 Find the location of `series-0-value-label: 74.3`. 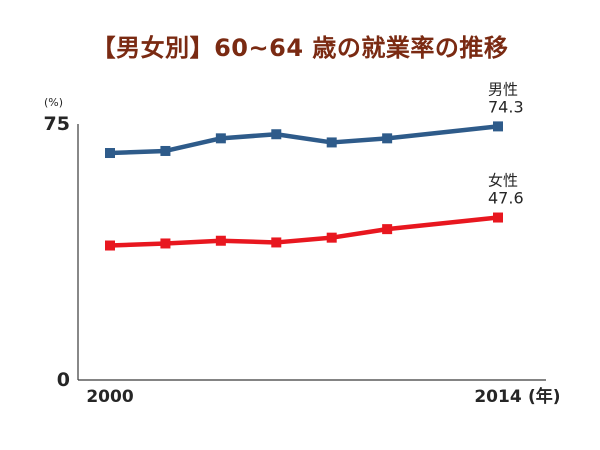

series-0-value-label: 74.3 is located at coordinates (506, 106).